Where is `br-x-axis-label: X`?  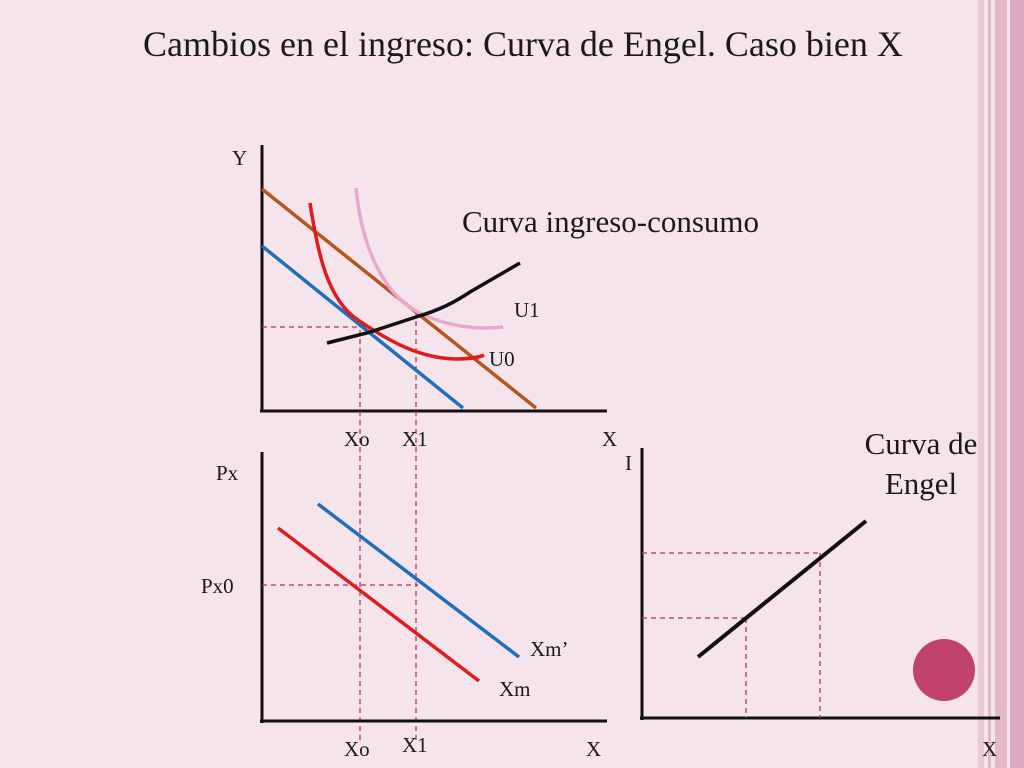 br-x-axis-label: X is located at coordinates (989, 749).